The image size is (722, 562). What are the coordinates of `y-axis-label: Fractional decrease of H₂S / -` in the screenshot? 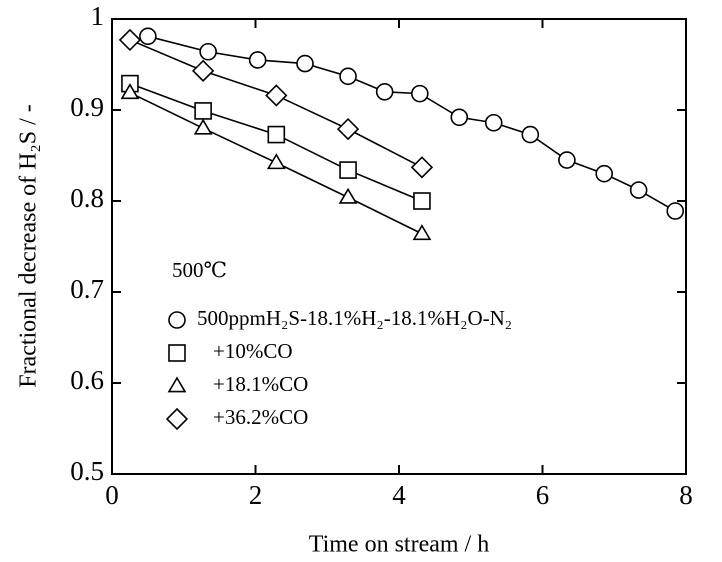 It's located at (29, 246).